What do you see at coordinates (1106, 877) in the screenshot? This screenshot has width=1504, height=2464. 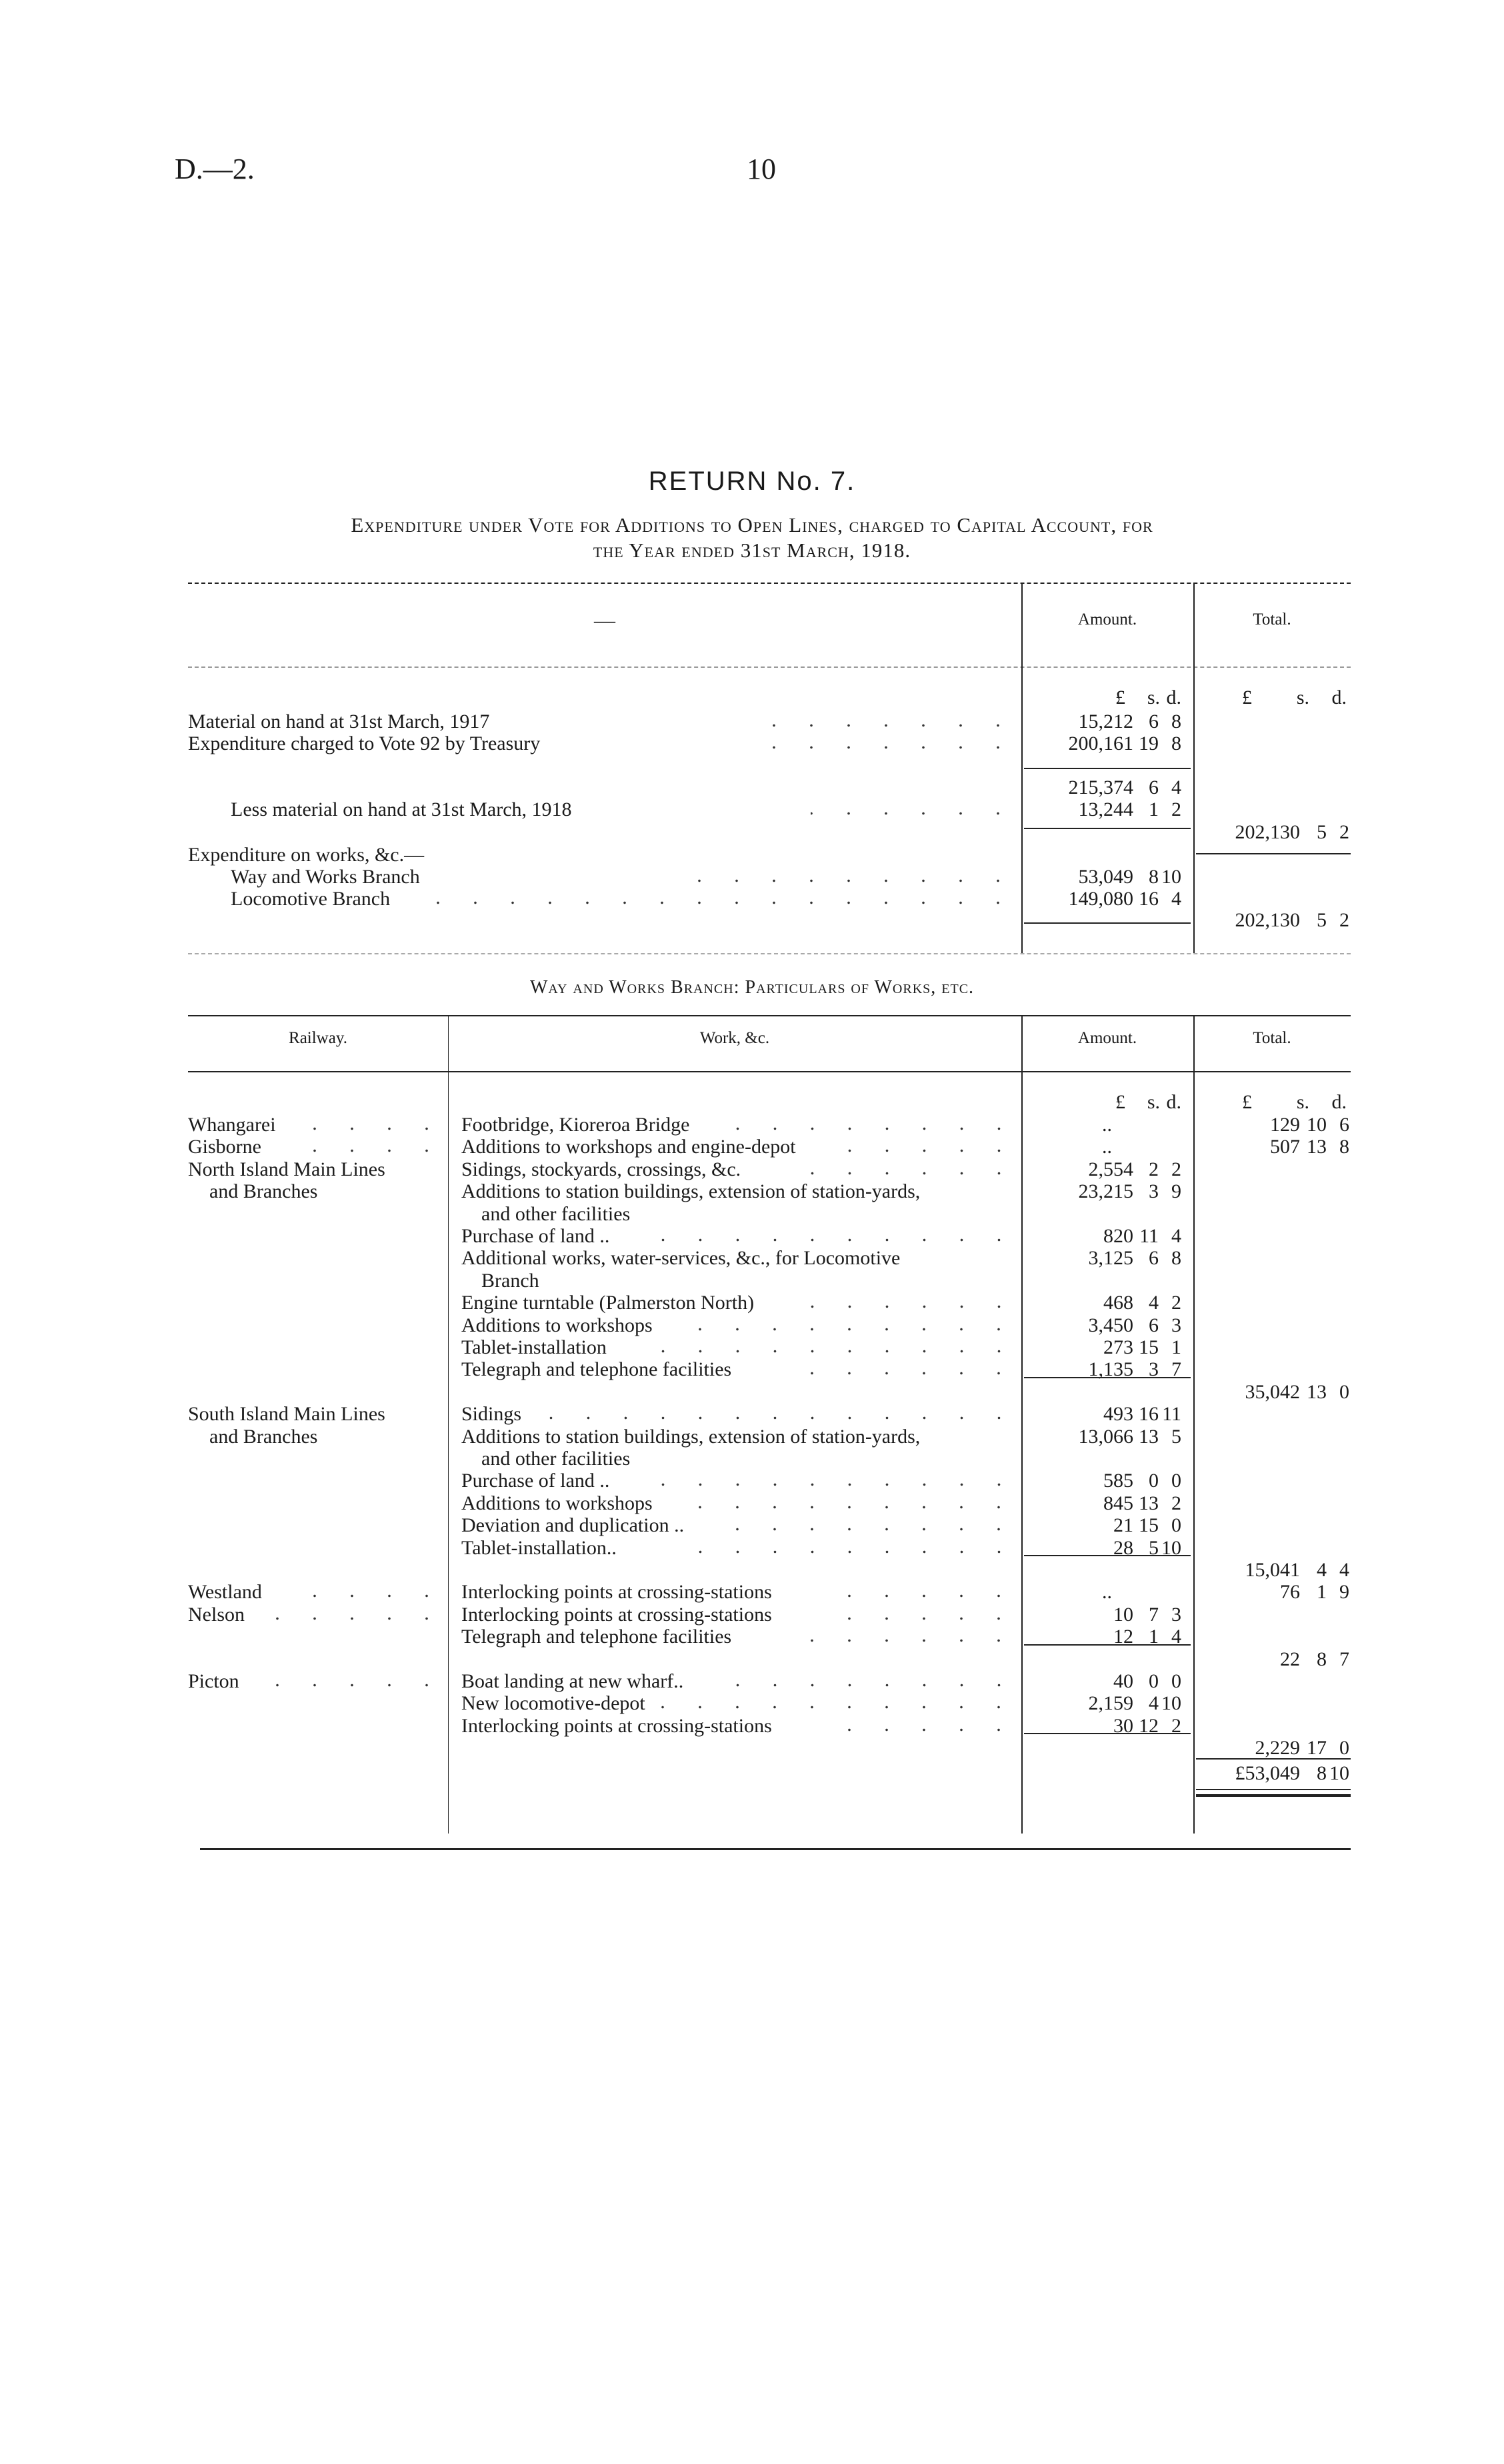 I see `summary-amount-pounds: 53,049` at bounding box center [1106, 877].